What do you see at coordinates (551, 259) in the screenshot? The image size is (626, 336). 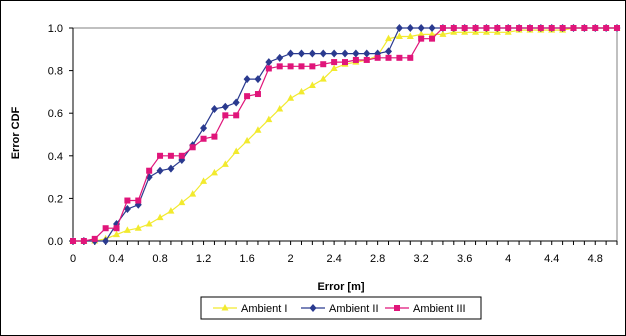 I see `x-tick-label: 4.4` at bounding box center [551, 259].